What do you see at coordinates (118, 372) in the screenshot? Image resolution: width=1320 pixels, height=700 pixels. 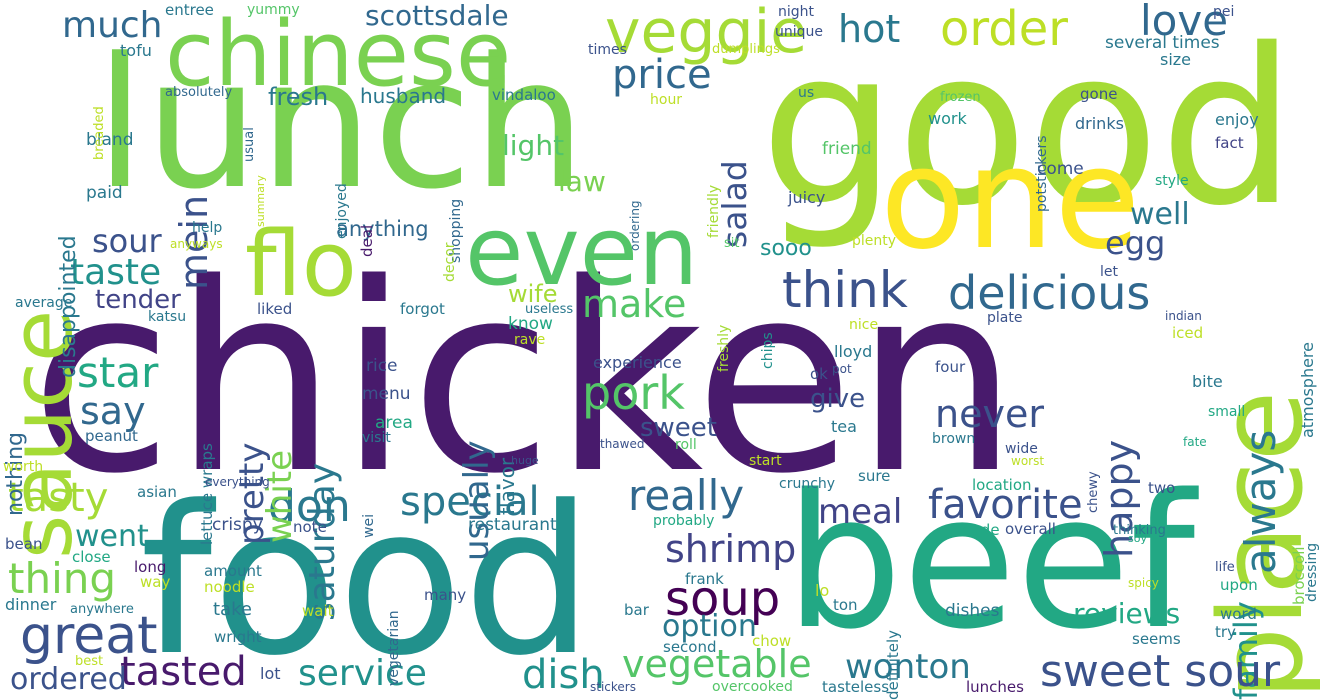 I see `word-star: star` at bounding box center [118, 372].